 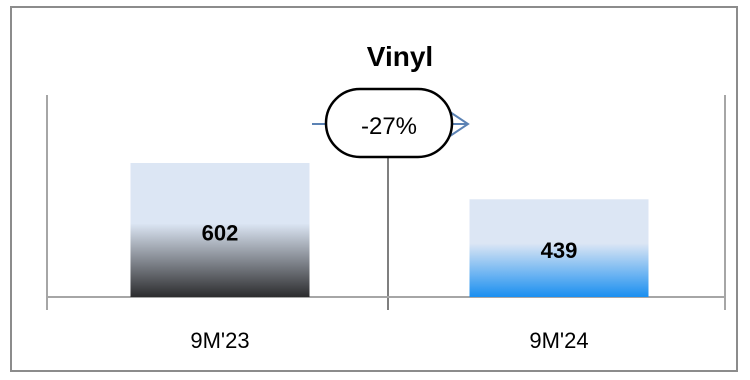 I want to click on change-badge, so click(x=389, y=123).